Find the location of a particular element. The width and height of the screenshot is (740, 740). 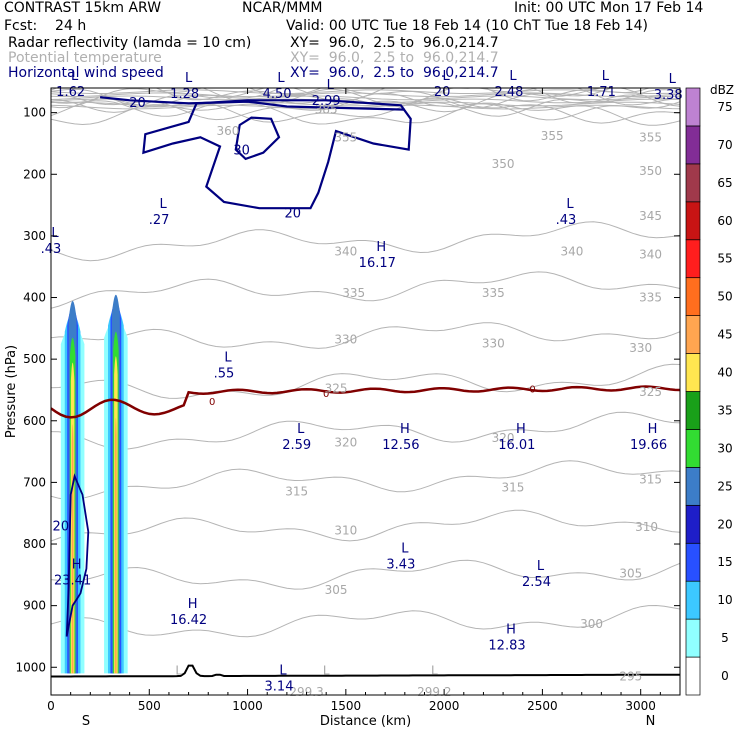

colorbar-level-label: 0 is located at coordinates (725, 676).